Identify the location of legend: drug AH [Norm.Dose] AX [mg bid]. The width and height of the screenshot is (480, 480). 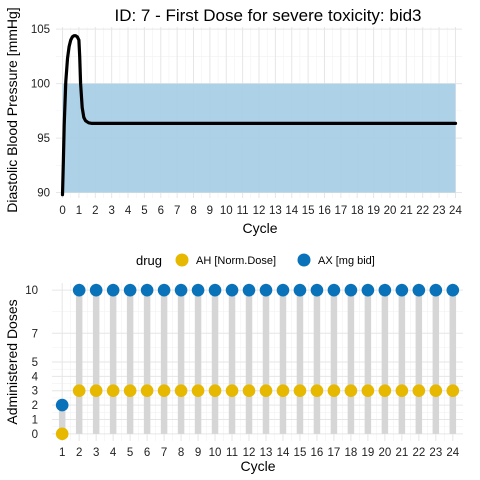
(255, 260).